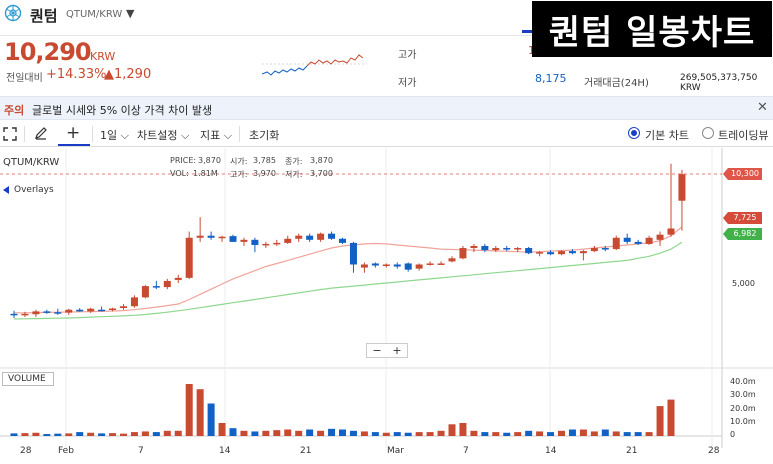  I want to click on low-value: 8,175, so click(551, 78).